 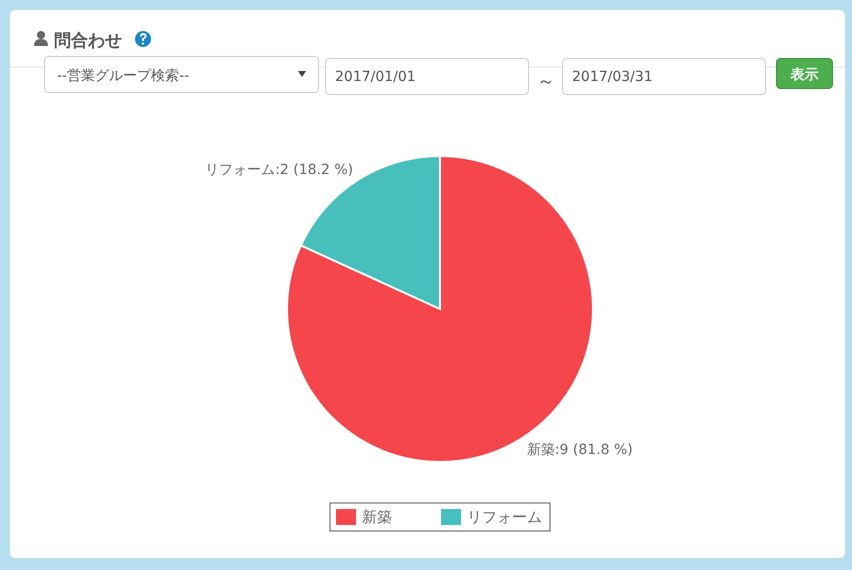 What do you see at coordinates (377, 517) in the screenshot?
I see `legend-label: 新築` at bounding box center [377, 517].